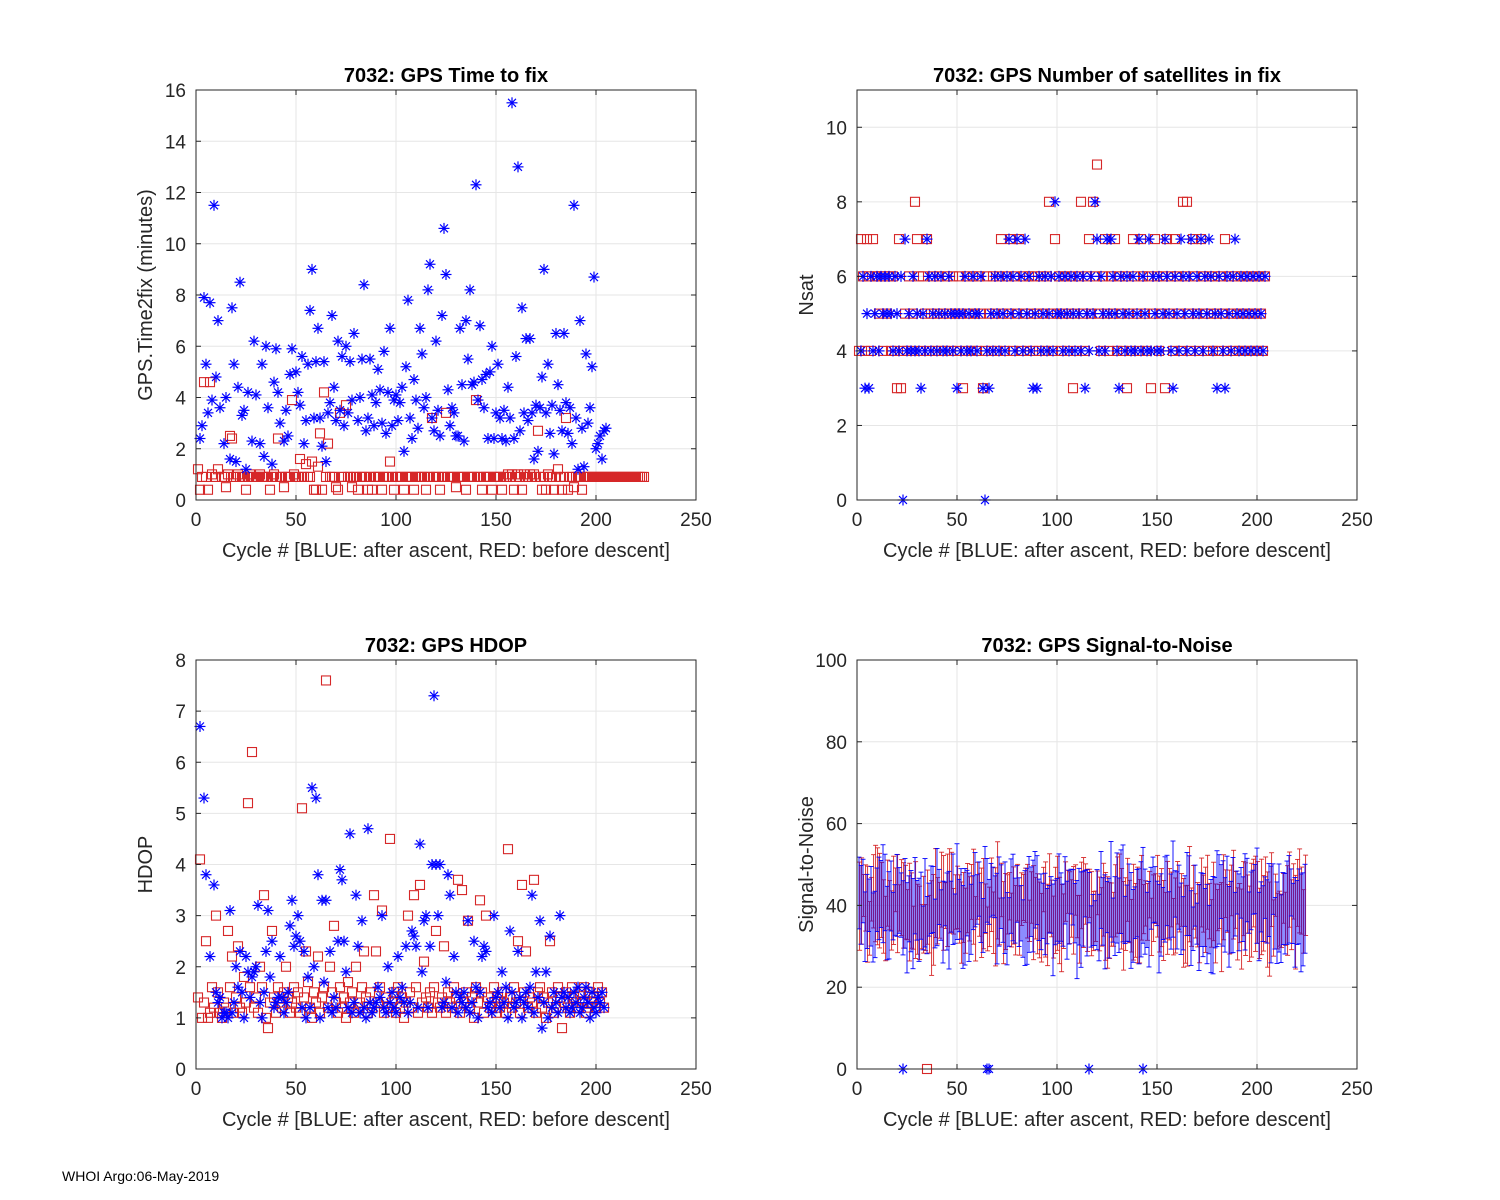  What do you see at coordinates (295, 1089) in the screenshot?
I see `x-tick-label: 50` at bounding box center [295, 1089].